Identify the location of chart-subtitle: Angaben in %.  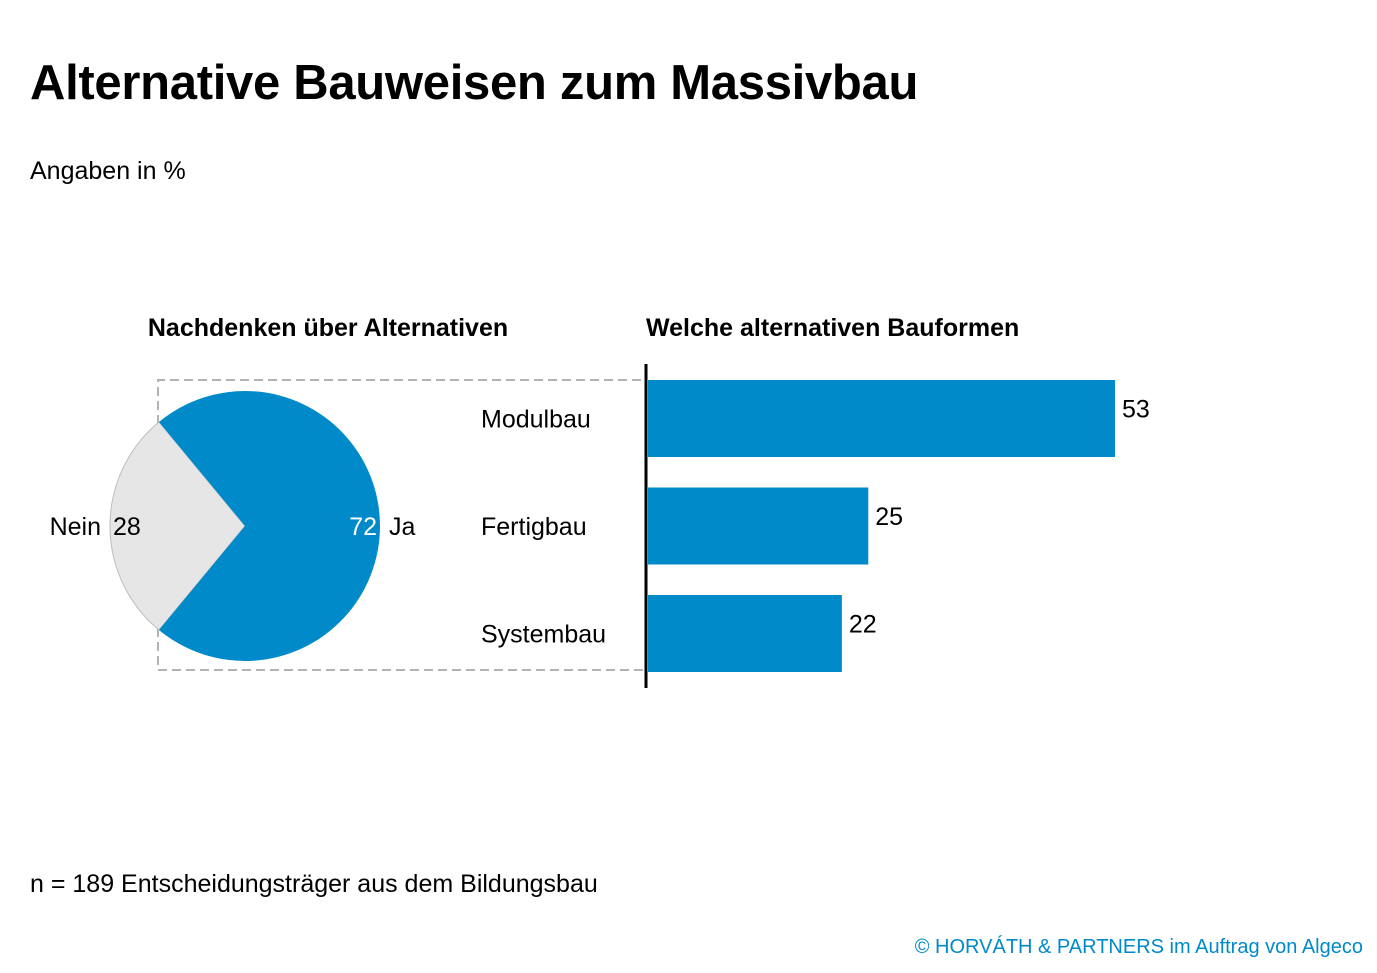
(108, 171).